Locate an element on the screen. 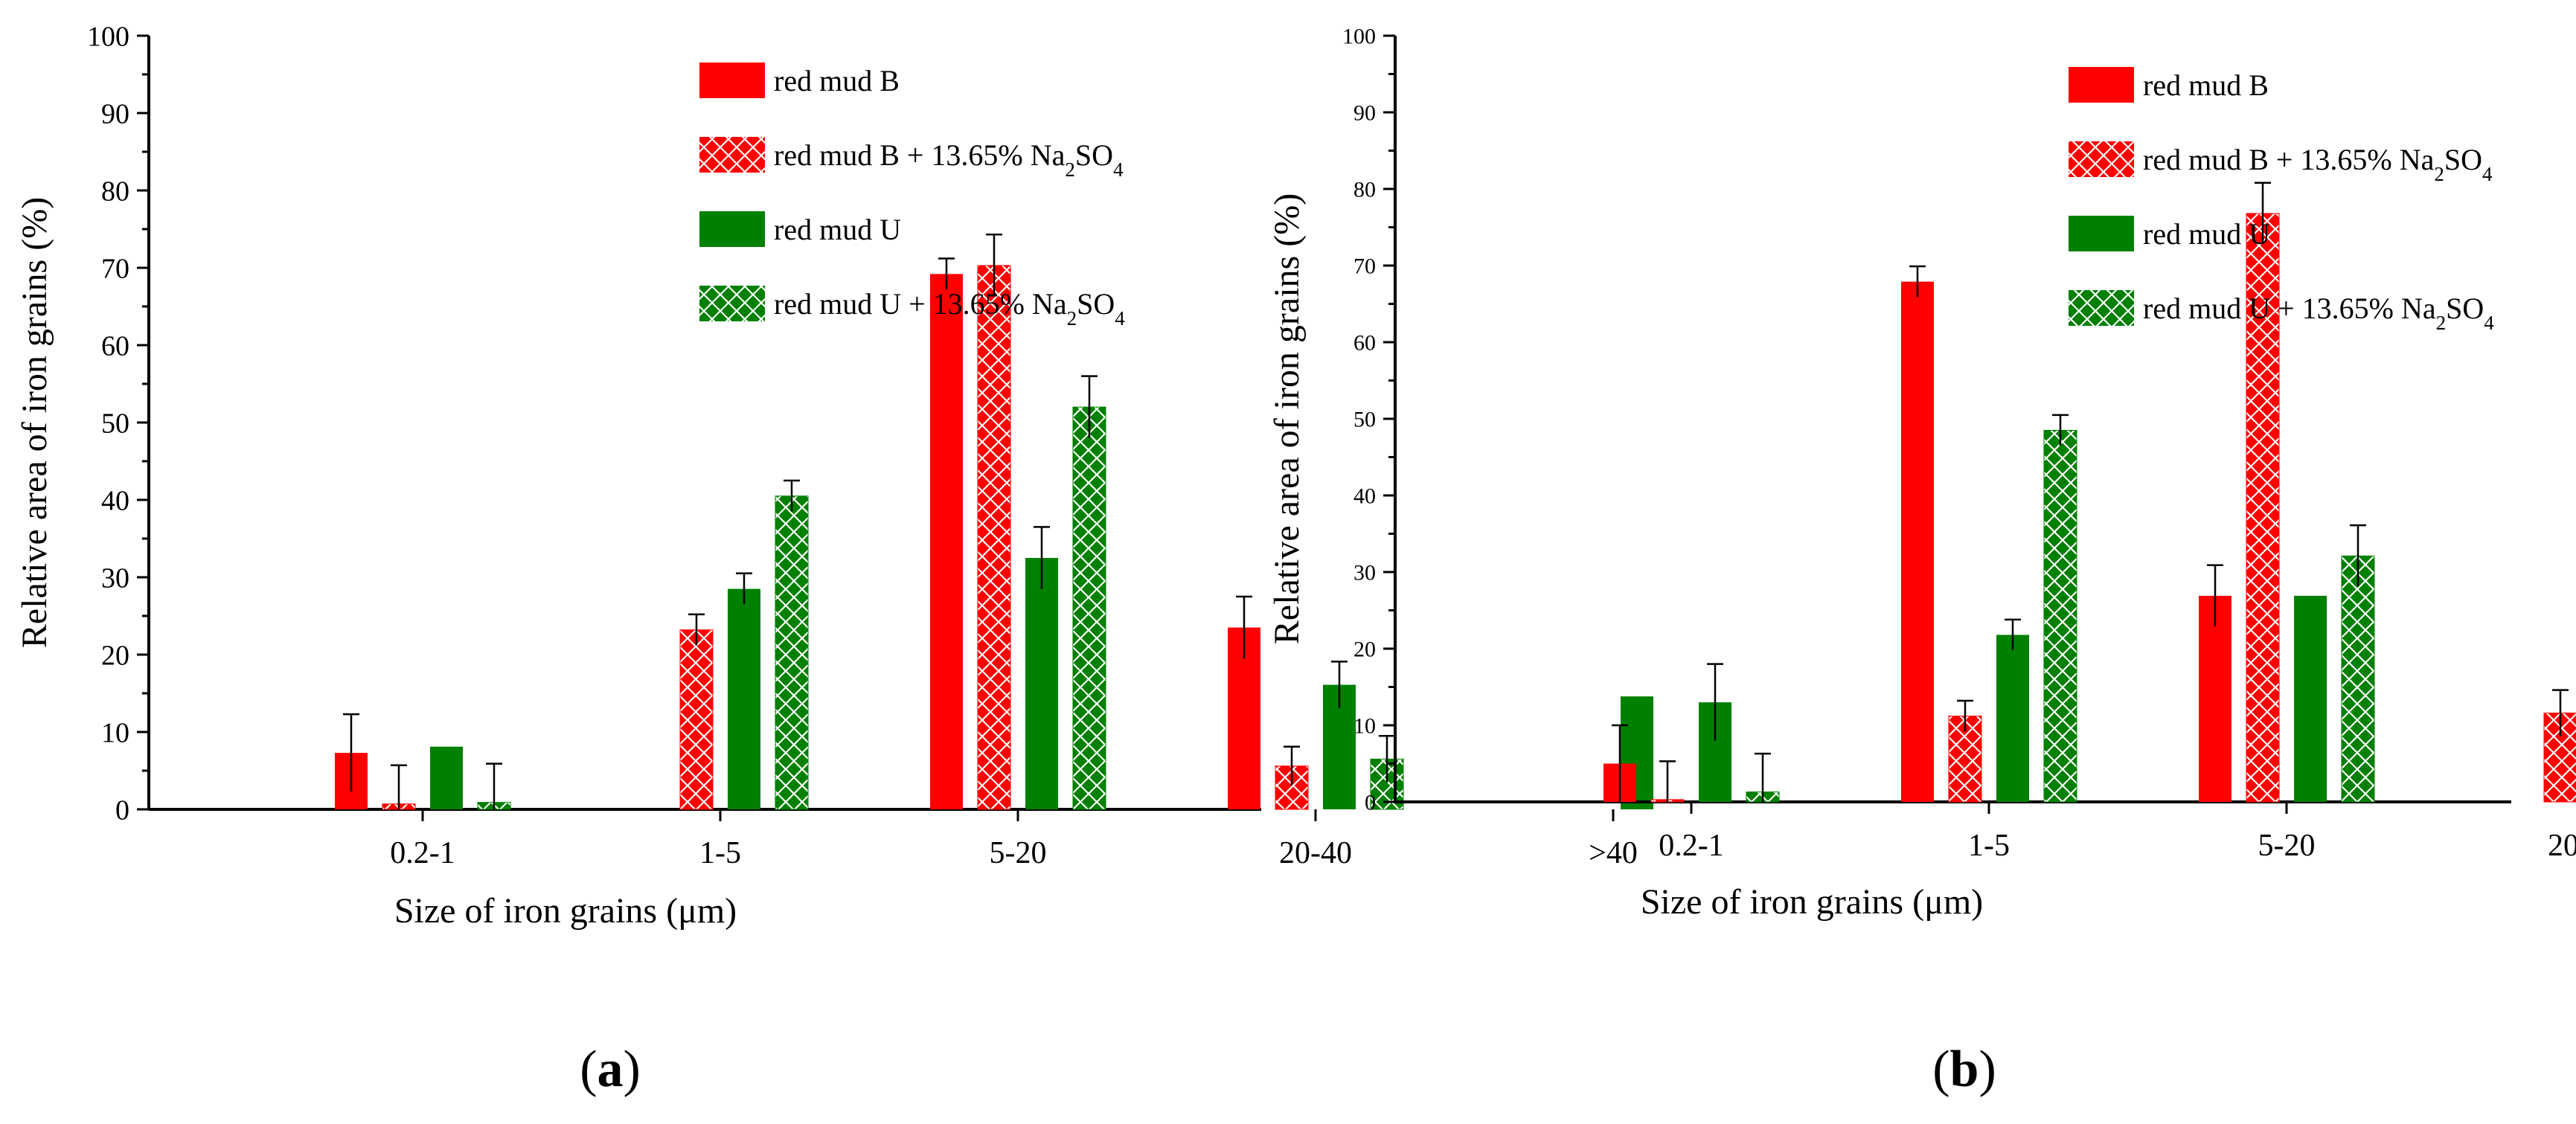  panel-label: (a) is located at coordinates (611, 1069).